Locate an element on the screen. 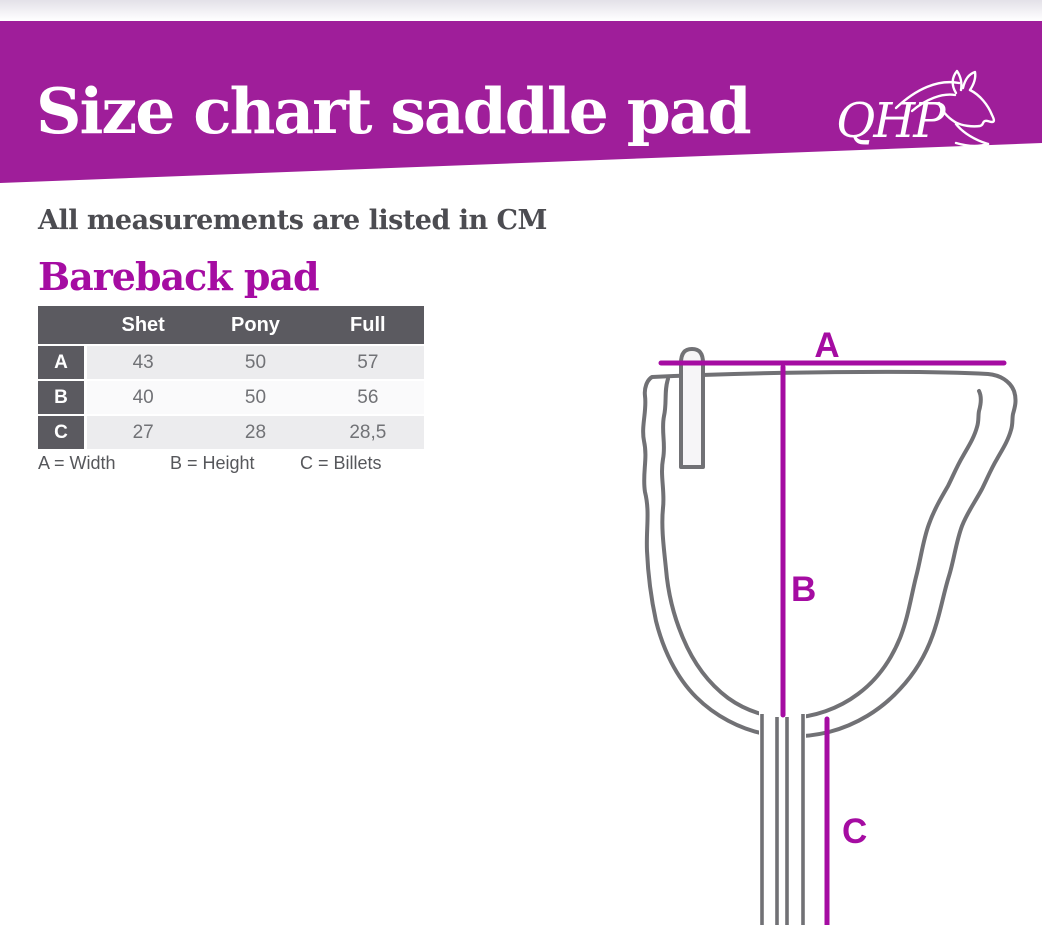 The height and width of the screenshot is (925, 1042). row-label-a: A is located at coordinates (61, 362).